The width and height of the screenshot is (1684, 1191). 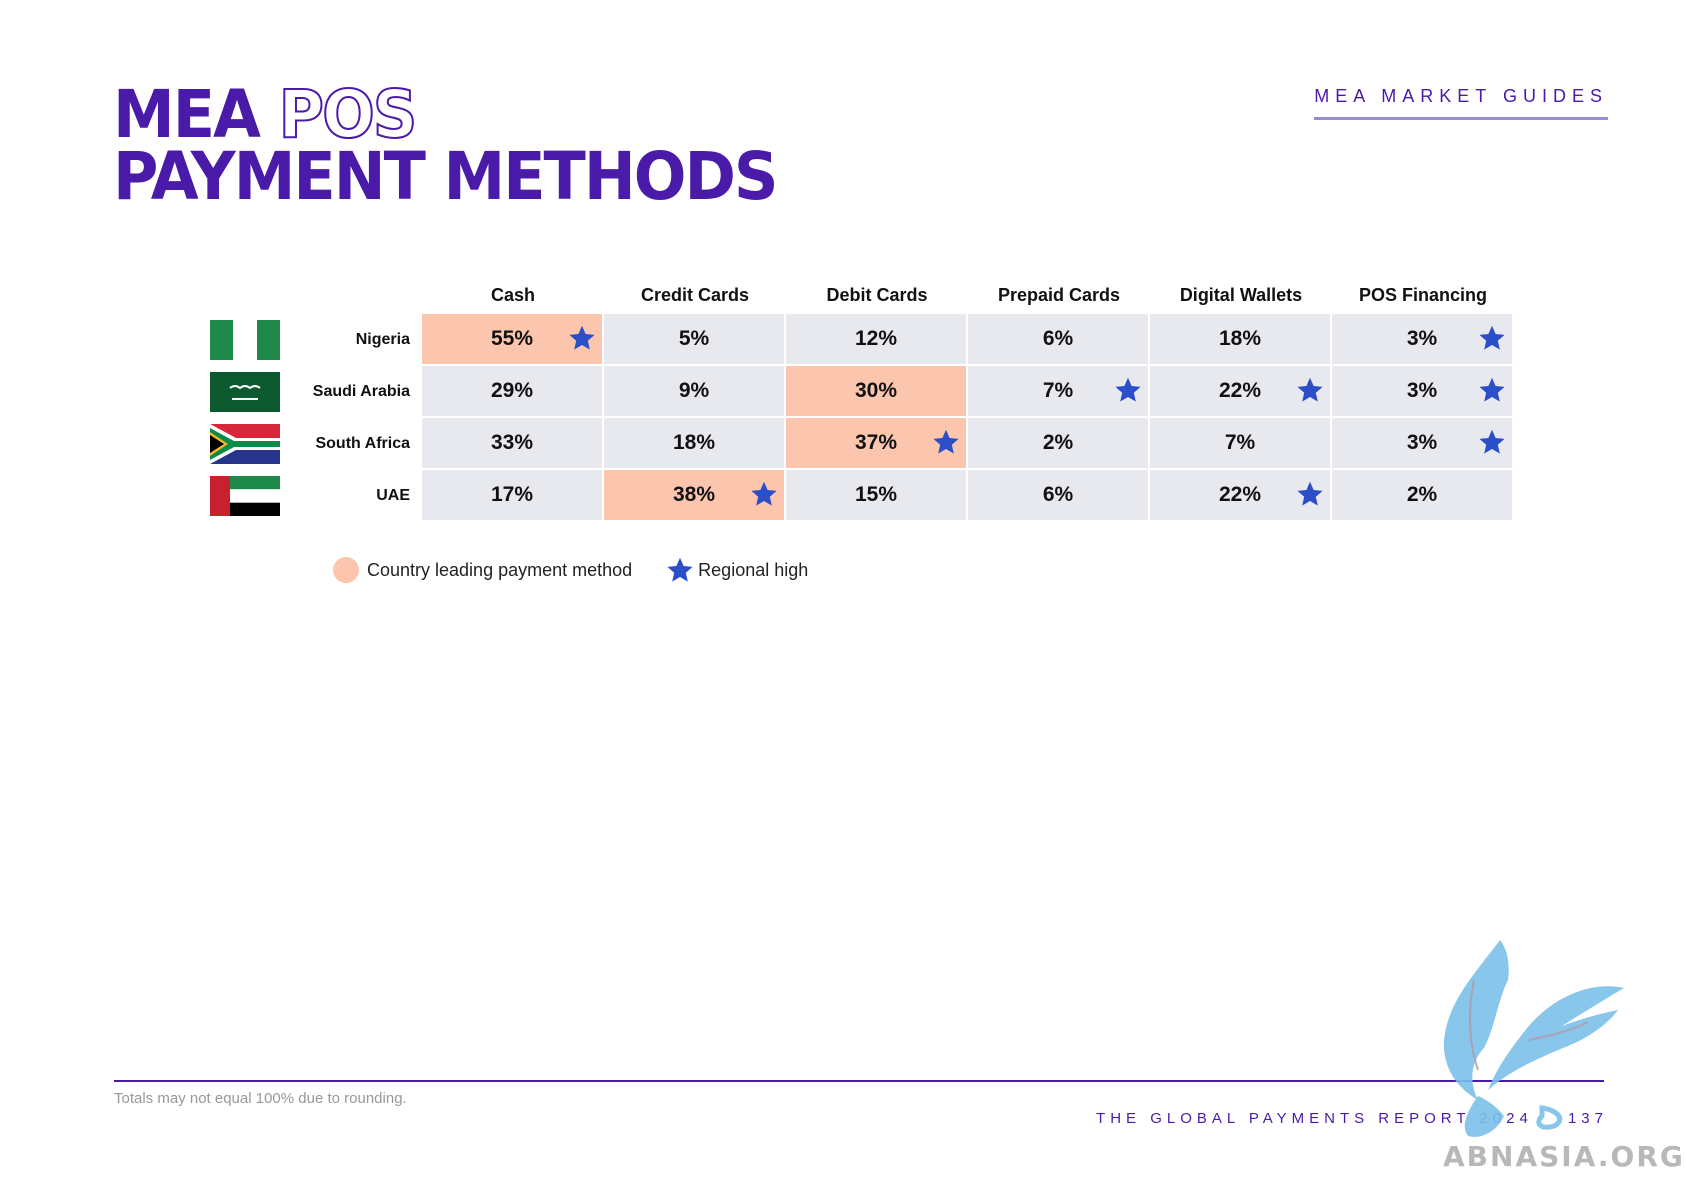 What do you see at coordinates (446, 176) in the screenshot?
I see `title-line-payment-methods: PAYMENT METHODS` at bounding box center [446, 176].